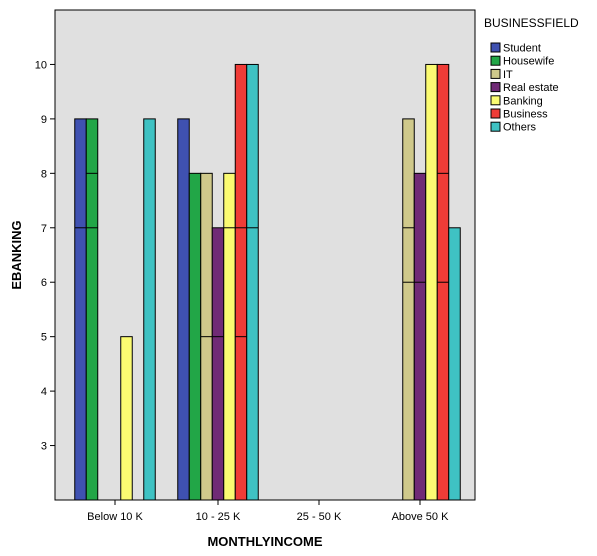 The width and height of the screenshot is (597, 556). Describe the element at coordinates (44, 392) in the screenshot. I see `y-tick-label: 4` at that location.